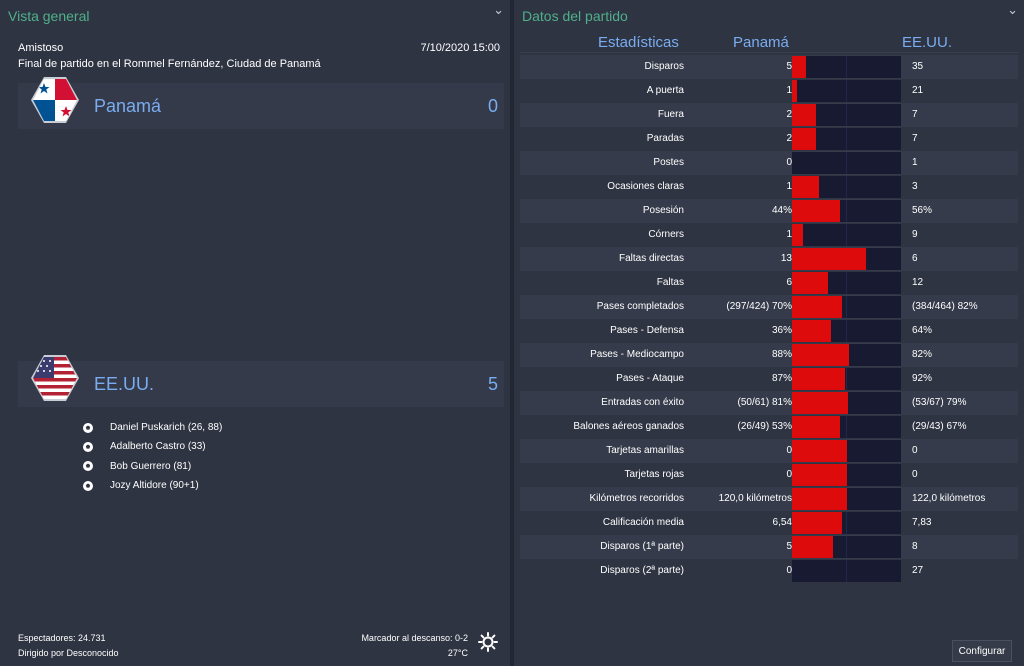  What do you see at coordinates (769, 139) in the screenshot?
I see `stat-row: Paradas 2 7` at bounding box center [769, 139].